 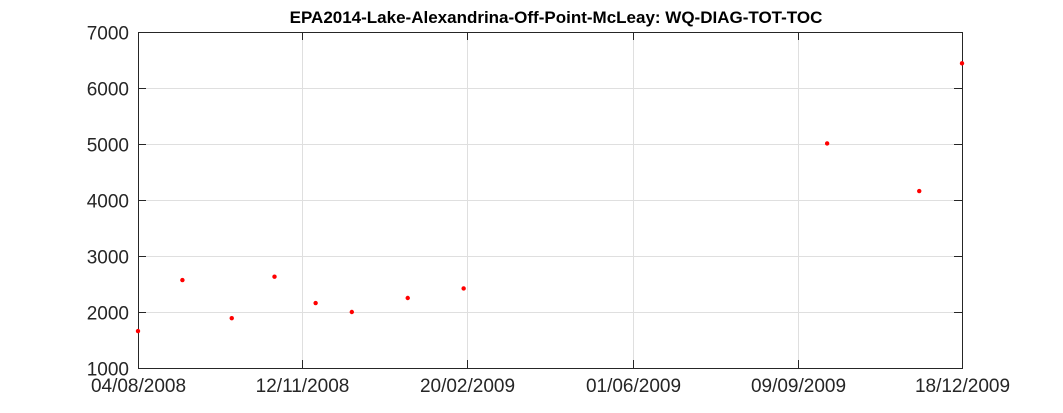 I want to click on x-tick-label: 20/02/2009, so click(x=467, y=386).